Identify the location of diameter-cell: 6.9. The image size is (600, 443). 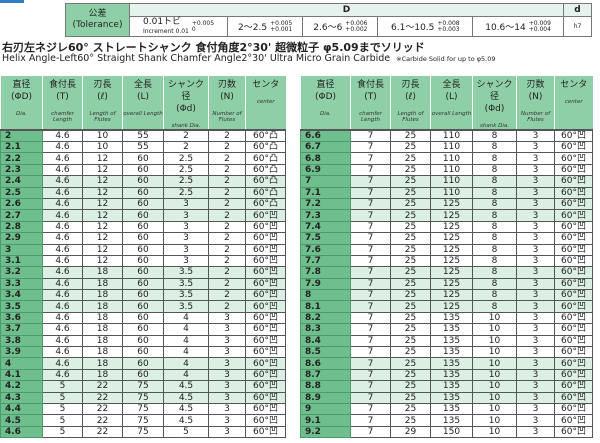
(325, 170).